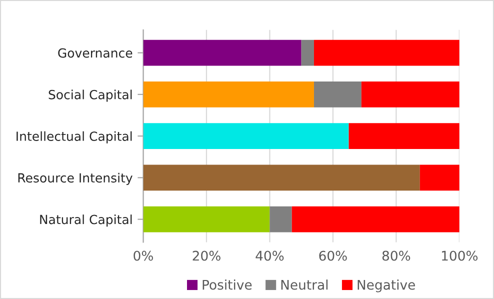 Image resolution: width=494 pixels, height=299 pixels. Describe the element at coordinates (74, 137) in the screenshot. I see `y-tick-label: Intellectual Capital` at that location.